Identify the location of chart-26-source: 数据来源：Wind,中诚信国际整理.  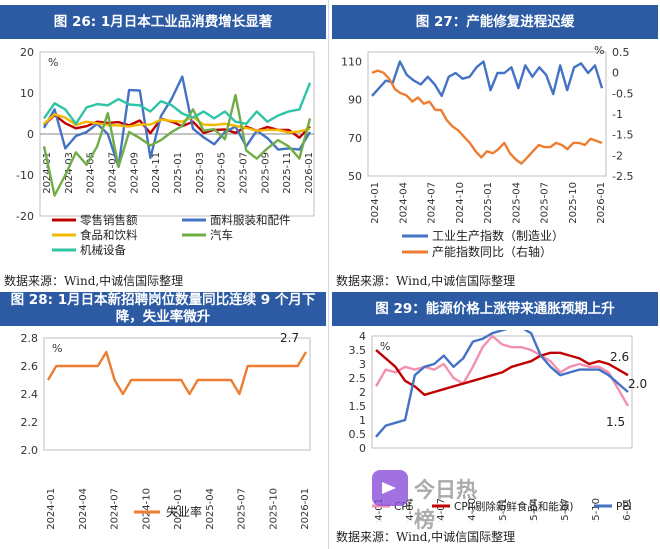
(94, 281).